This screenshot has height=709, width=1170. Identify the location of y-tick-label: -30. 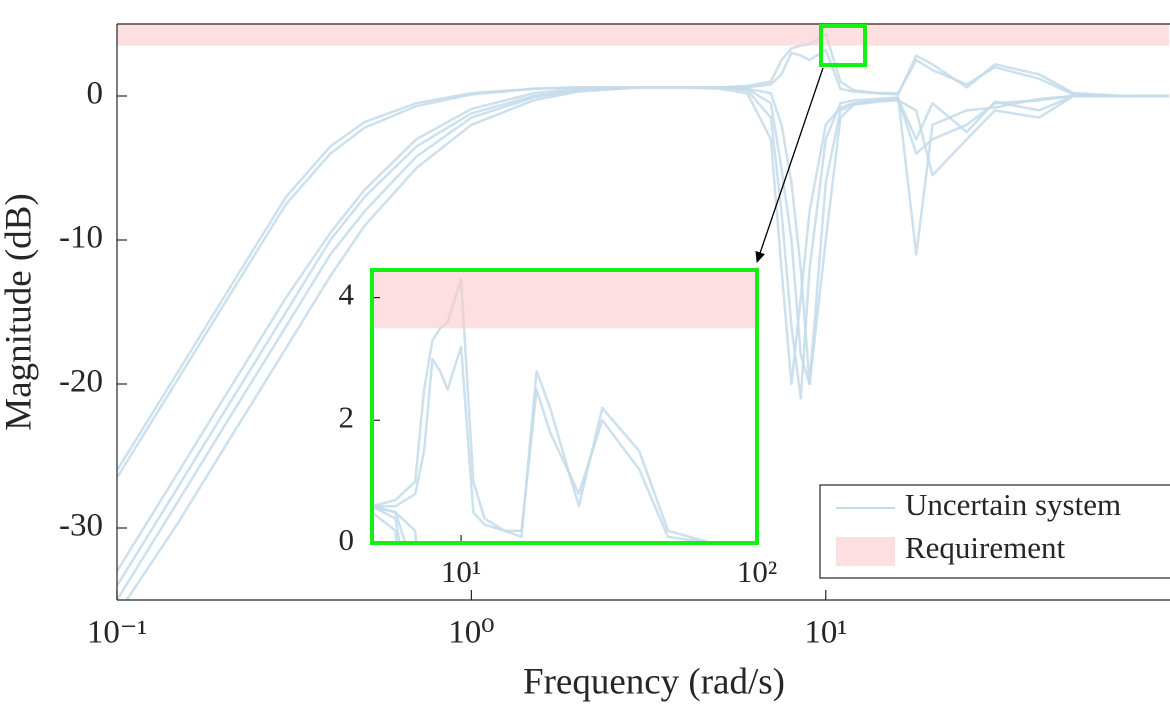
(81, 526).